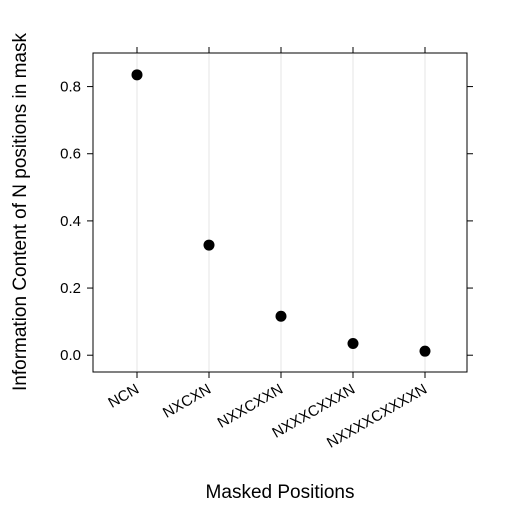 The image size is (520, 520). Describe the element at coordinates (70, 154) in the screenshot. I see `y-tick-label: 0.6` at that location.